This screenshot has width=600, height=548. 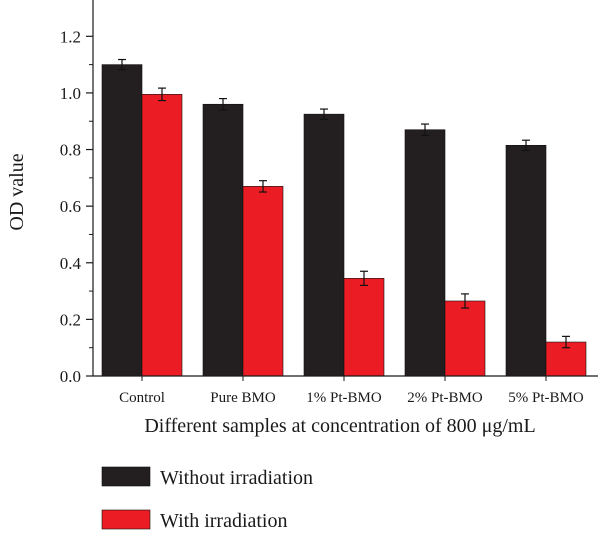 I want to click on x-tick-label: Pure BMO, so click(x=243, y=398).